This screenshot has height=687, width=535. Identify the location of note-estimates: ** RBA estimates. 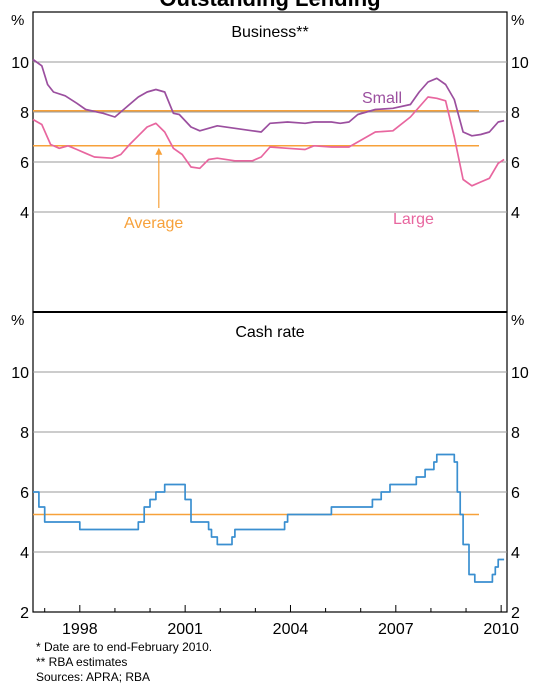
(82, 662).